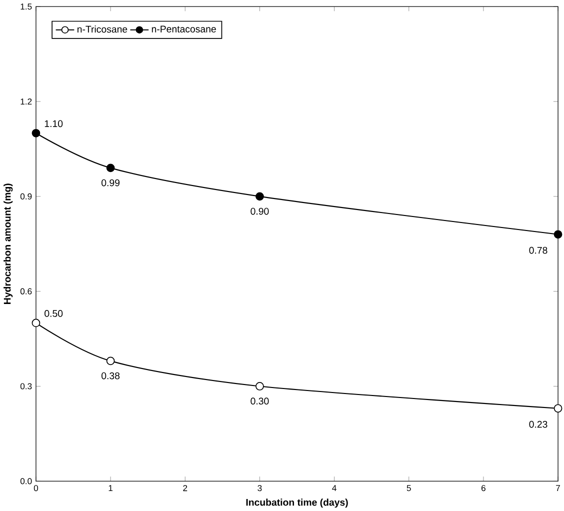 Image resolution: width=564 pixels, height=511 pixels. Describe the element at coordinates (53, 123) in the screenshot. I see `data-label: 1.10` at that location.